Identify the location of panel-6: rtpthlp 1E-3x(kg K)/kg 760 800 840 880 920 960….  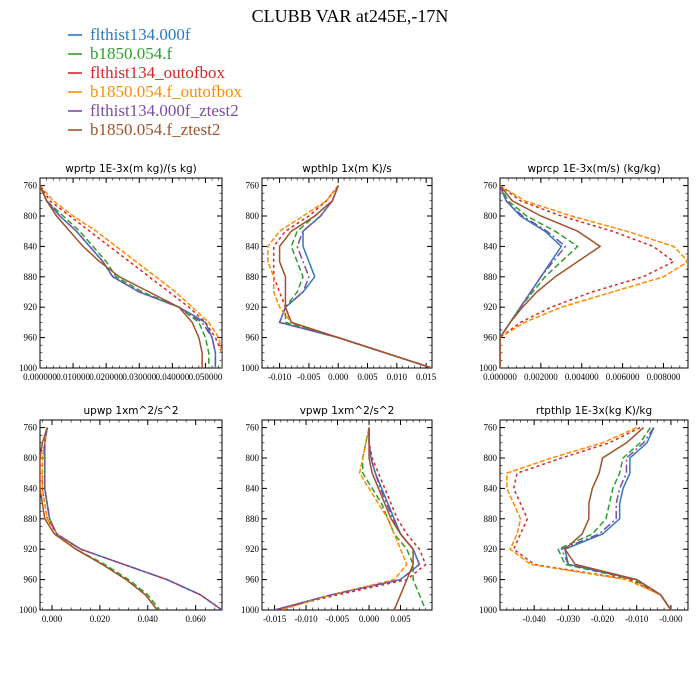
(584, 514).